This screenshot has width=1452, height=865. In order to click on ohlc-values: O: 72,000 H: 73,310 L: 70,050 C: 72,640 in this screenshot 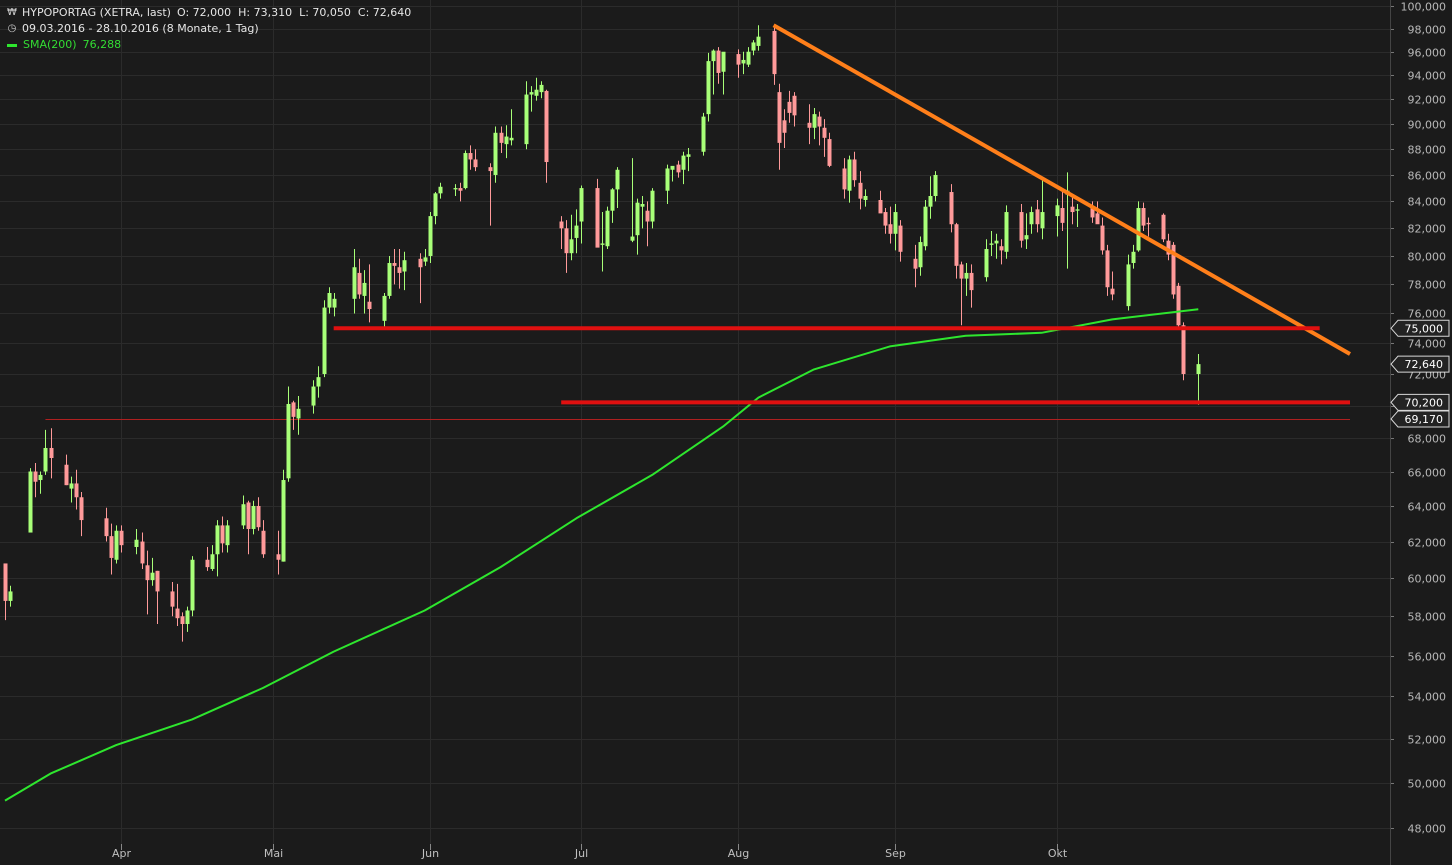, I will do `click(294, 12)`.